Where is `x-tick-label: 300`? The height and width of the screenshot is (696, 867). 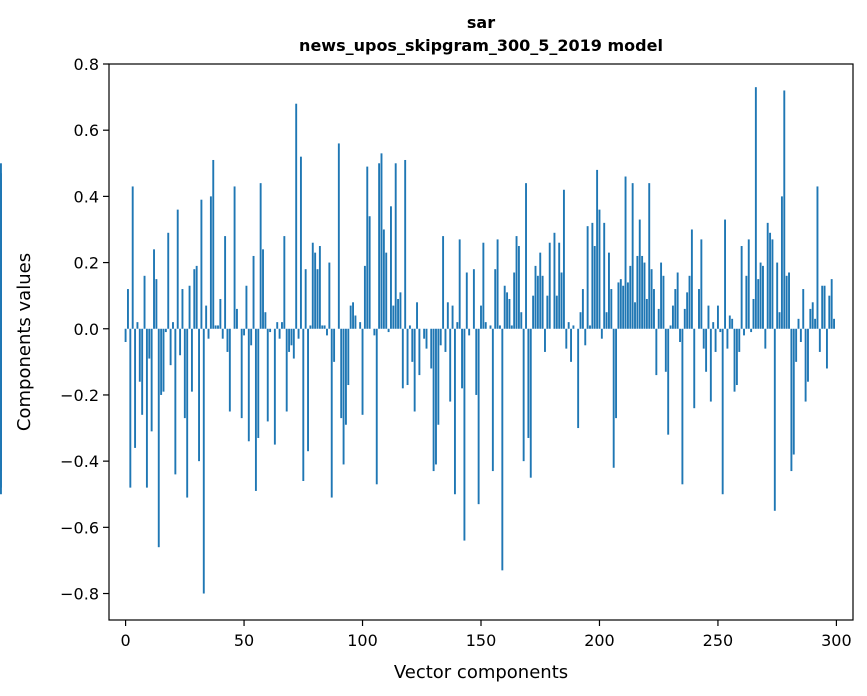
x-tick-label: 300 is located at coordinates (836, 640).